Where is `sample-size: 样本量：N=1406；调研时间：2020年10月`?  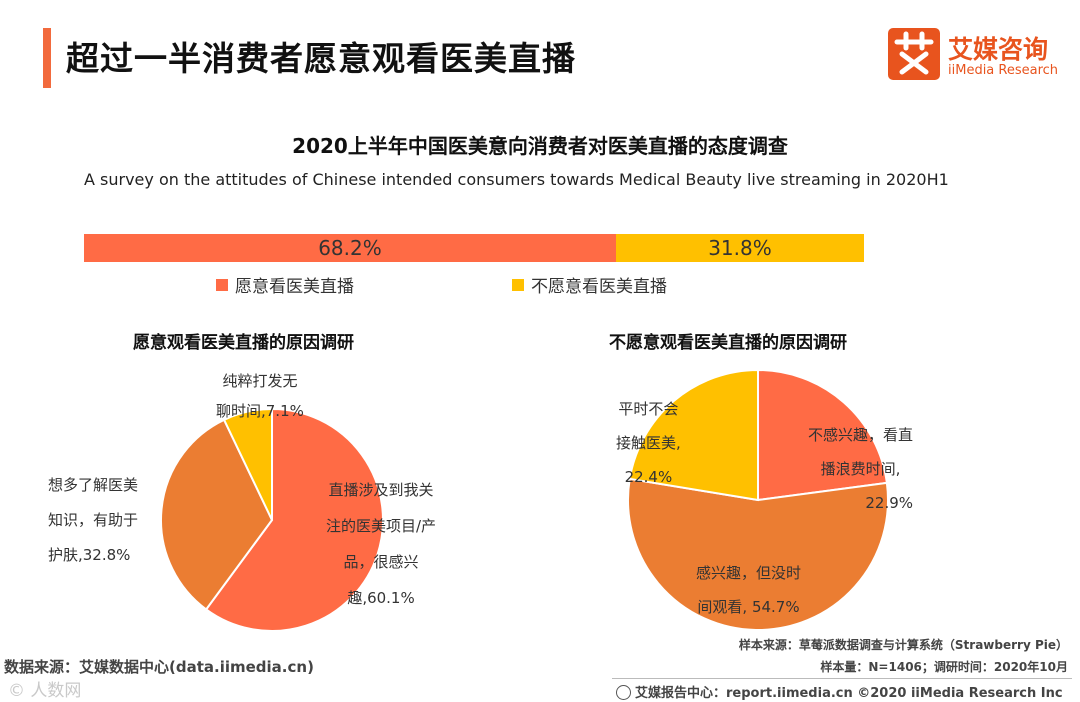
sample-size: 样本量：N=1406；调研时间：2020年10月 is located at coordinates (944, 667).